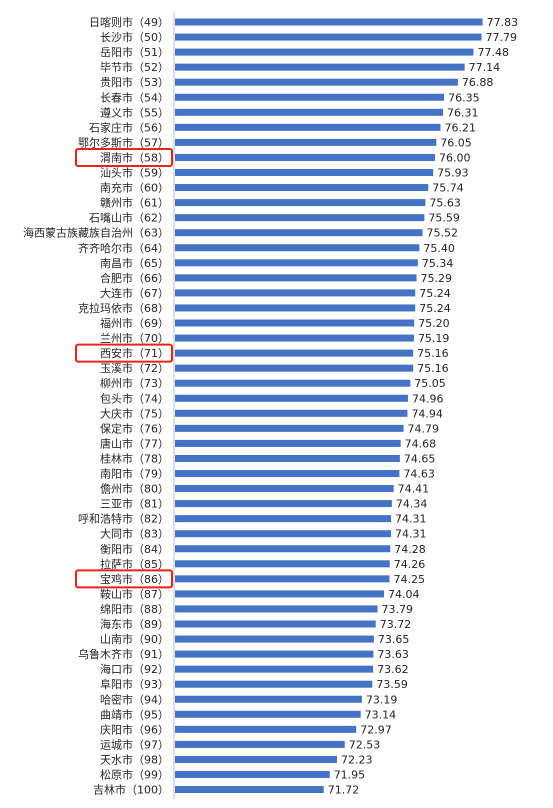 This screenshot has width=553, height=808. I want to click on category-label-8: 鄂尔多斯市（57）, so click(123, 142).